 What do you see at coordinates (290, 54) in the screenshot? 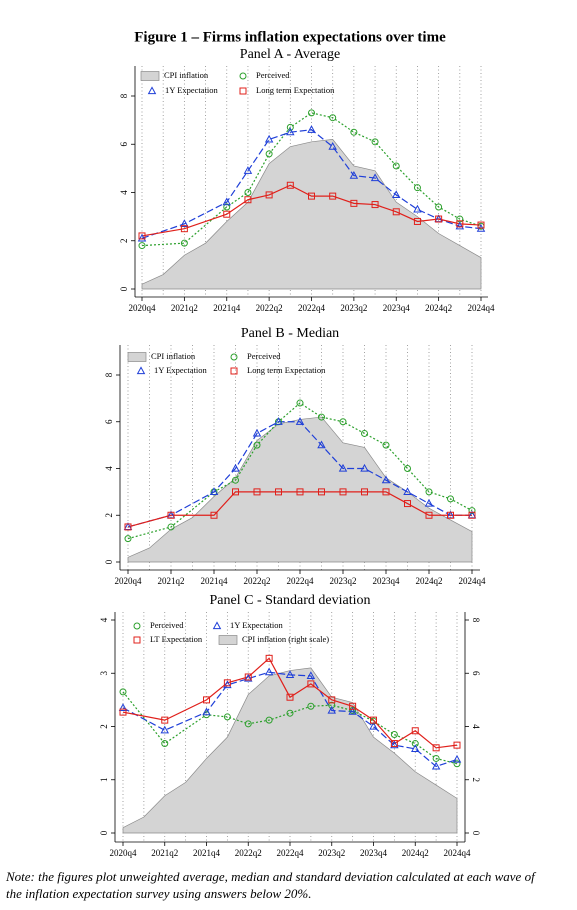
I see `panel-title: Panel A - Average` at bounding box center [290, 54].